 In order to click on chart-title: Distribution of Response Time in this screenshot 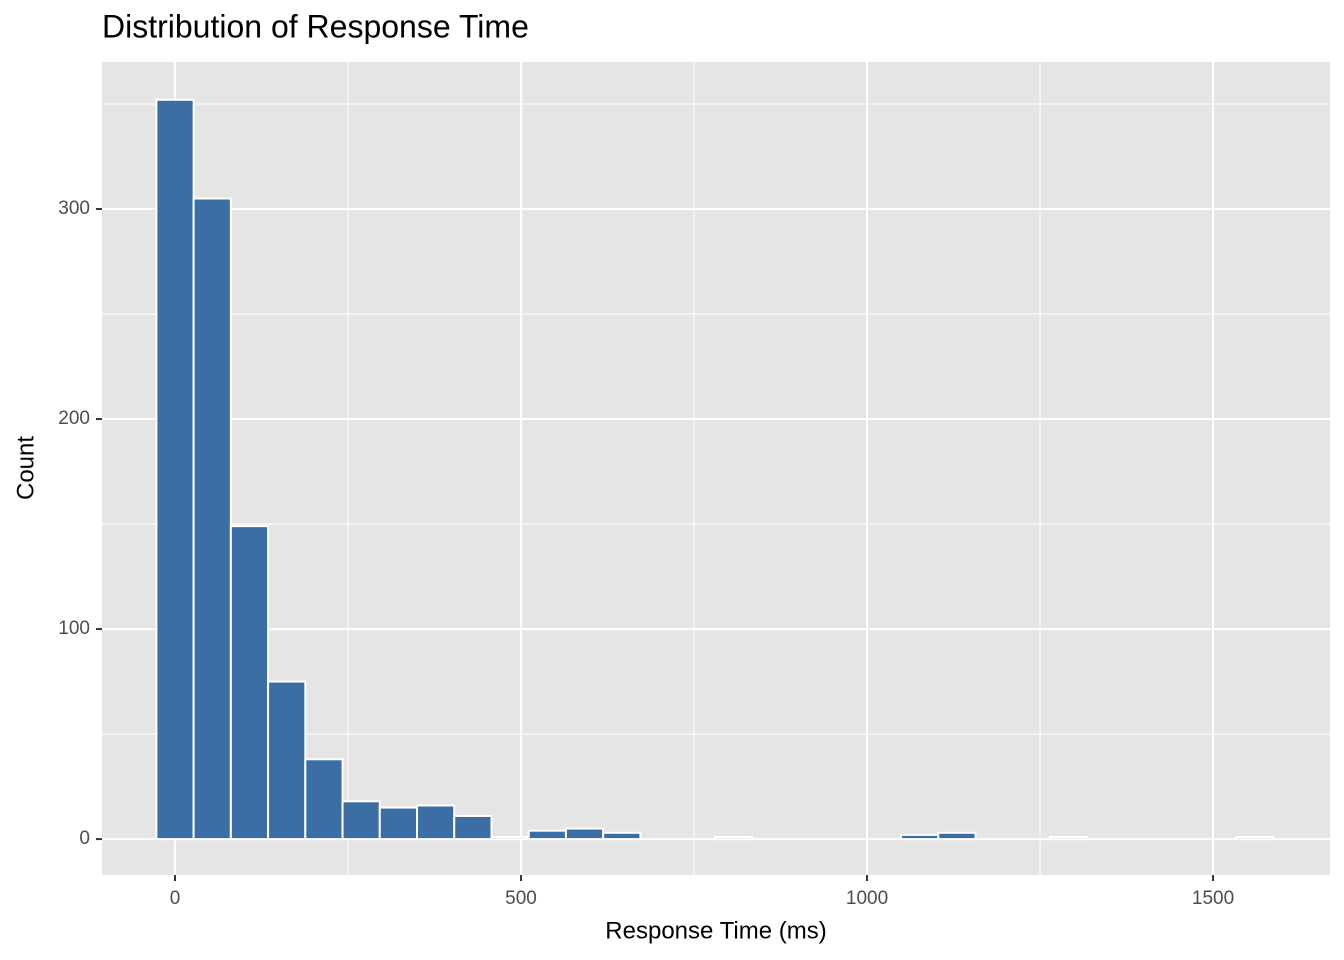, I will do `click(315, 26)`.